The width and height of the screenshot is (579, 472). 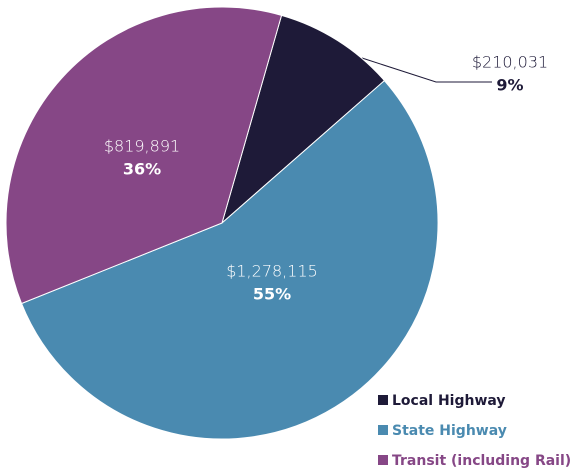 I want to click on percent-label: 55%, so click(x=272, y=294).